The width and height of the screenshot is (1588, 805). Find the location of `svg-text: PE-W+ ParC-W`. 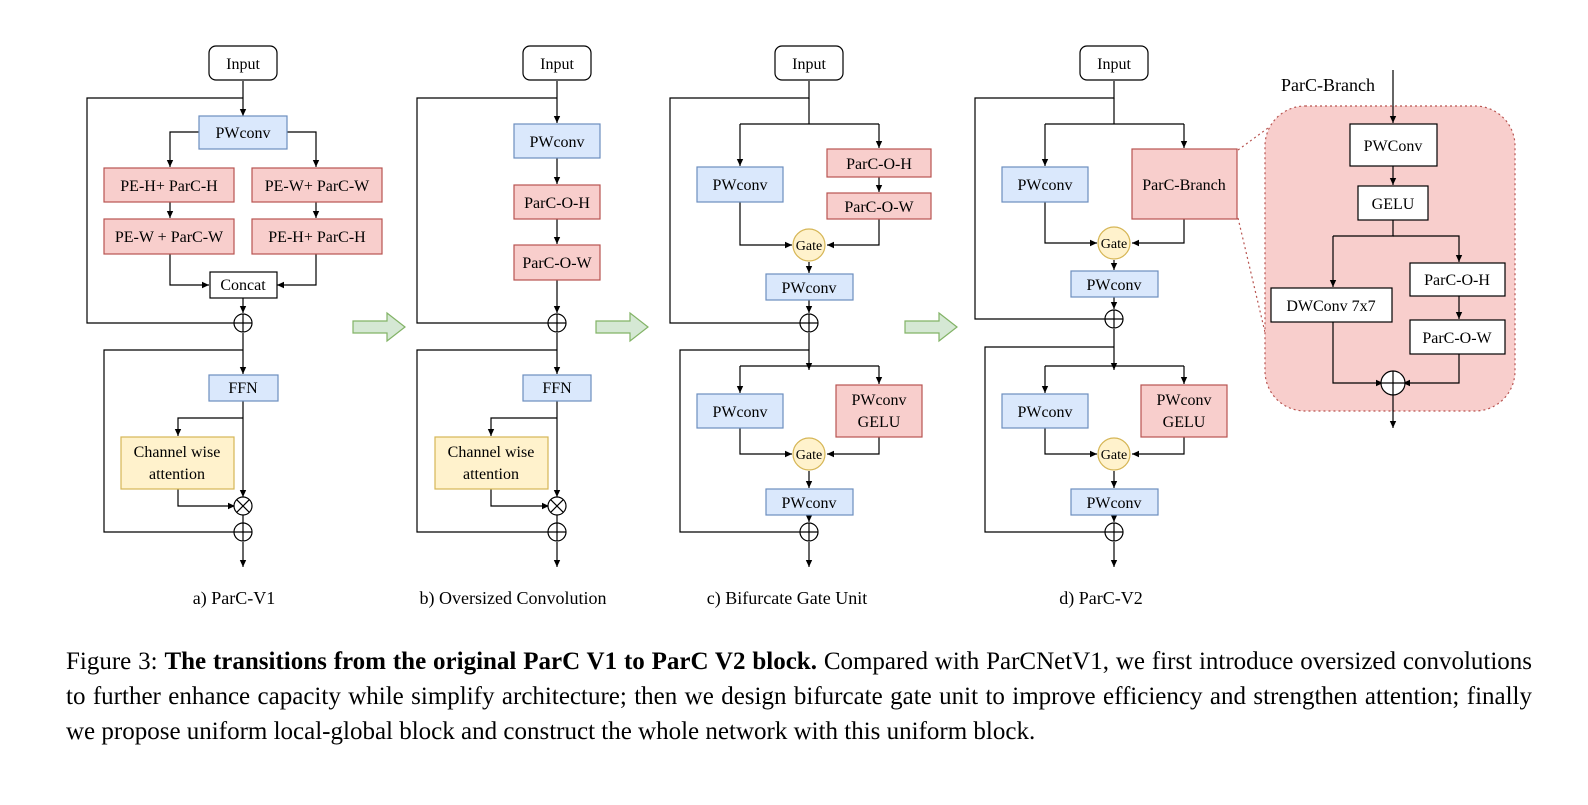

svg-text: PE-W+ ParC-W is located at coordinates (317, 186).